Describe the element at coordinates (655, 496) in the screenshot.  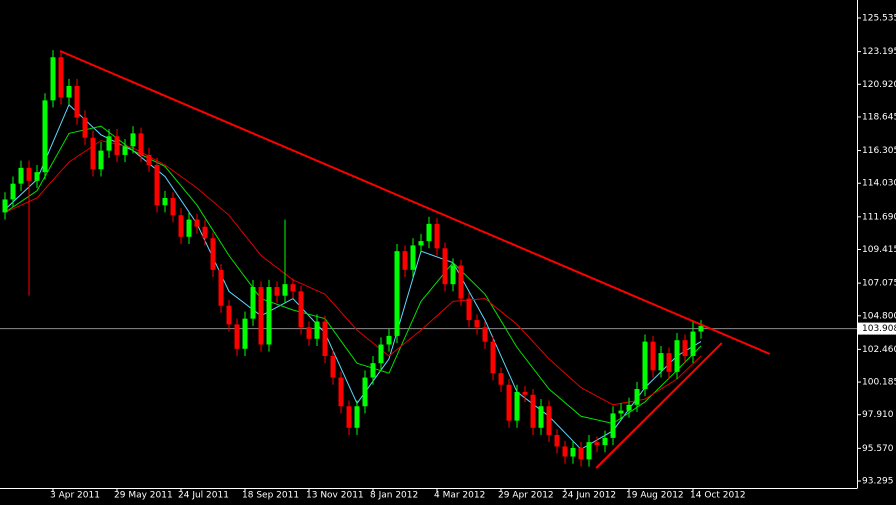
I see `x-tick-label: 19 Aug 2012` at that location.